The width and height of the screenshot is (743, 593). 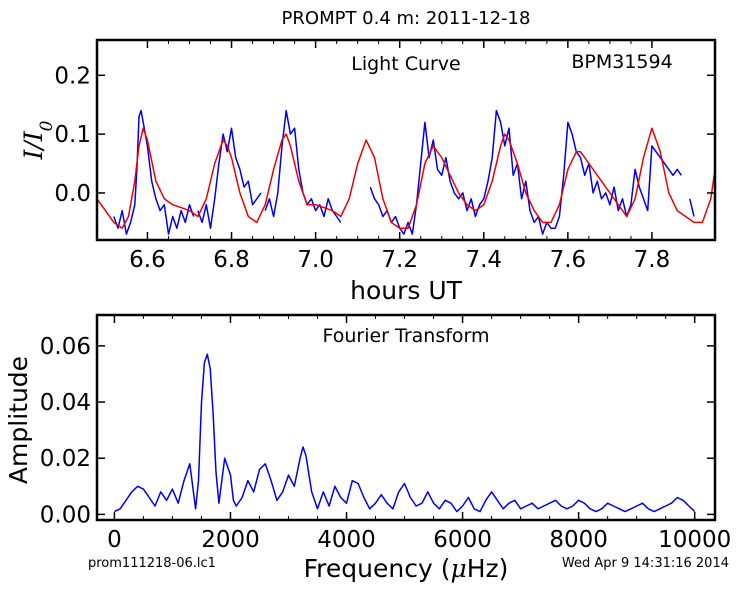 I want to click on fourier-xlabel-post: Hz), so click(x=488, y=568).